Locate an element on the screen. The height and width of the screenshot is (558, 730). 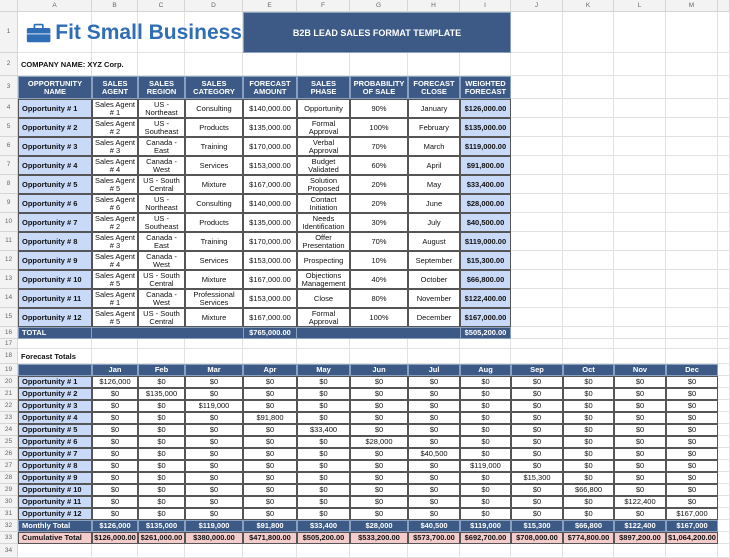
row-number: 7 is located at coordinates (9, 165).